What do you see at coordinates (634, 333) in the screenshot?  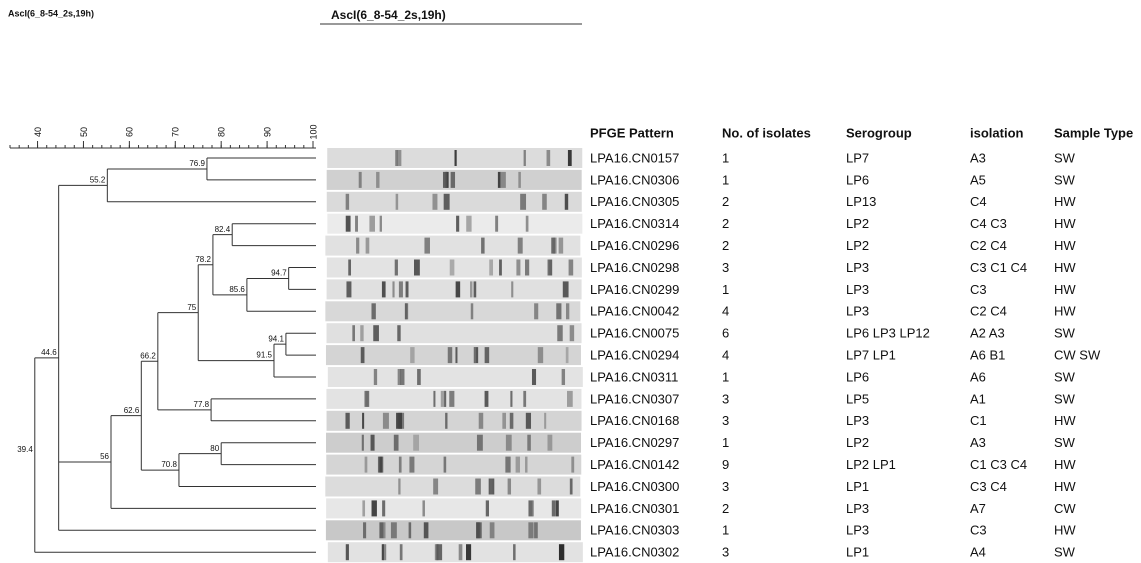 I see `table-cell: LPA16.CN0075` at bounding box center [634, 333].